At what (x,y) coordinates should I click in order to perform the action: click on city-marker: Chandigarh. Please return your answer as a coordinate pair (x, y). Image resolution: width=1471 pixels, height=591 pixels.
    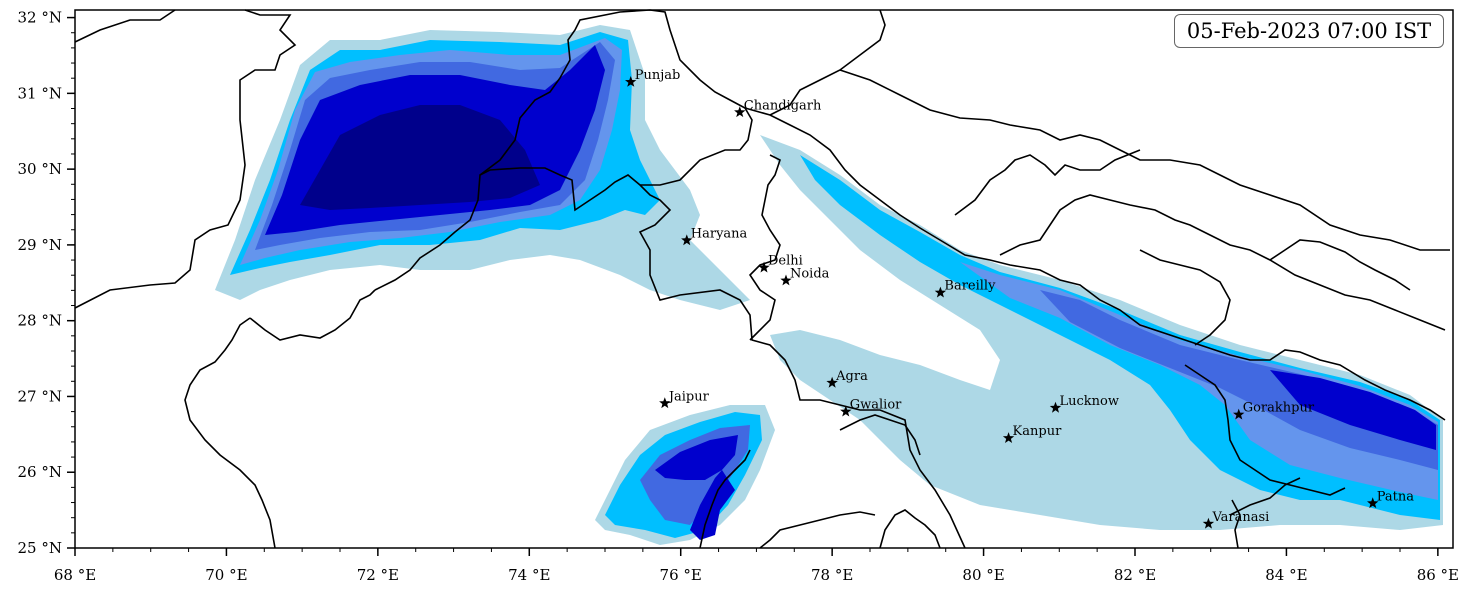
    Looking at the image, I should click on (778, 108).